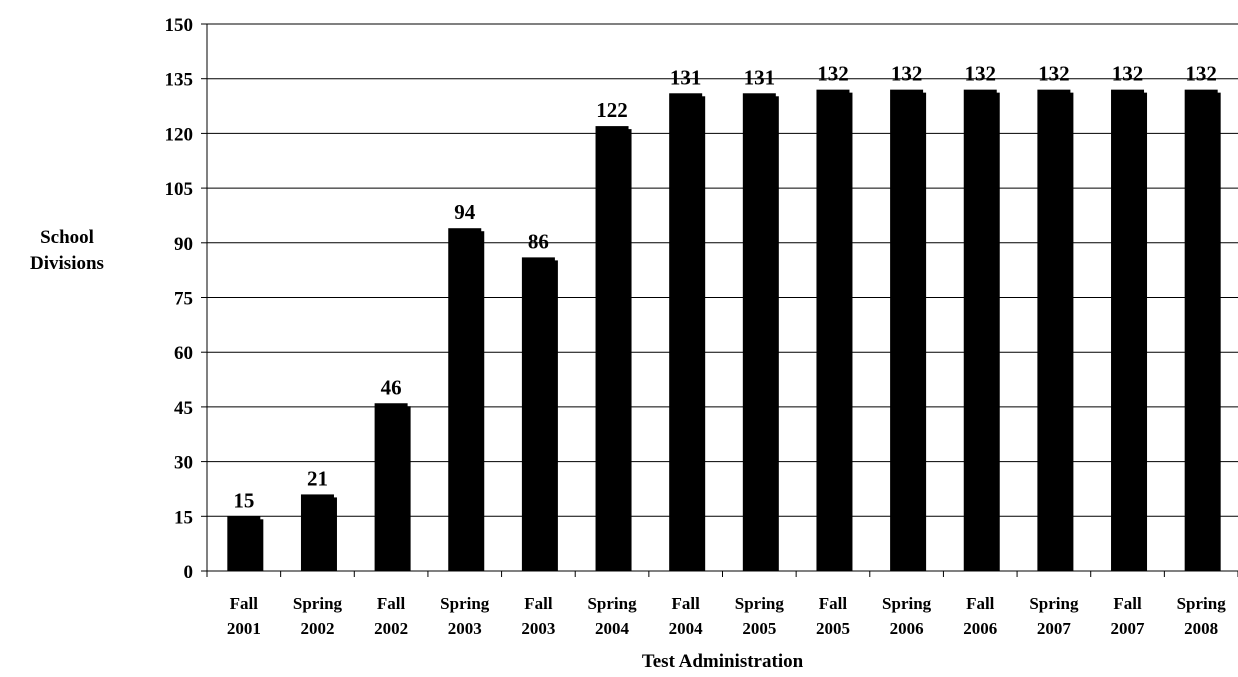  What do you see at coordinates (1201, 628) in the screenshot?
I see `x-tick-label: 2008` at bounding box center [1201, 628].